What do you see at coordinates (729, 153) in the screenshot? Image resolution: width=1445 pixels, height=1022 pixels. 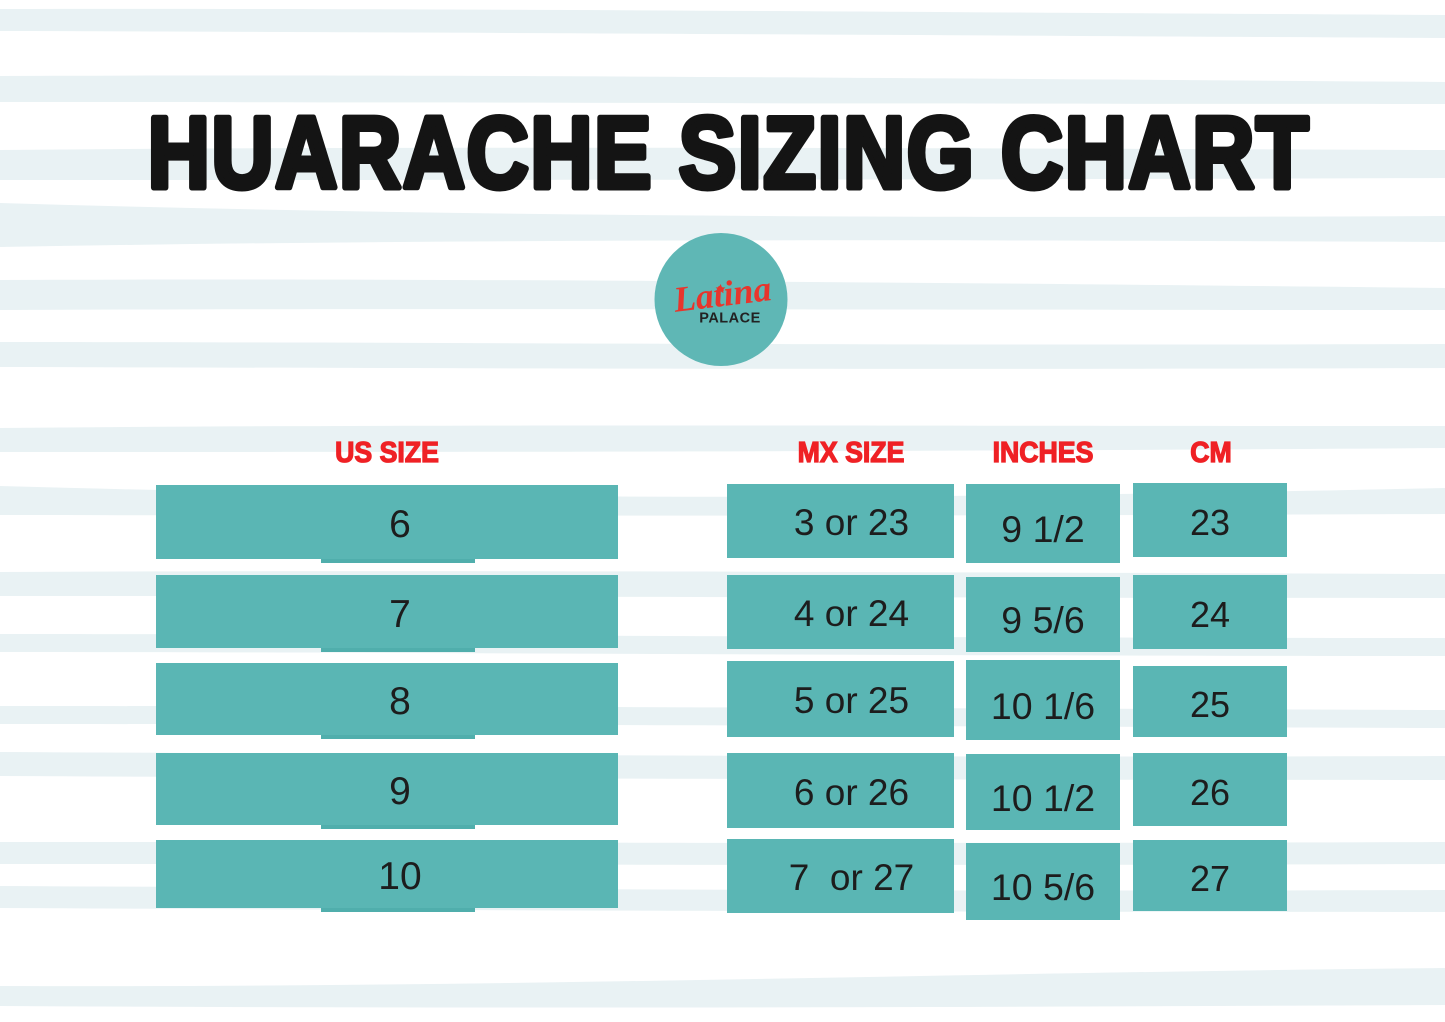 I see `svg-text: HUARACHE SIZING CHART` at bounding box center [729, 153].